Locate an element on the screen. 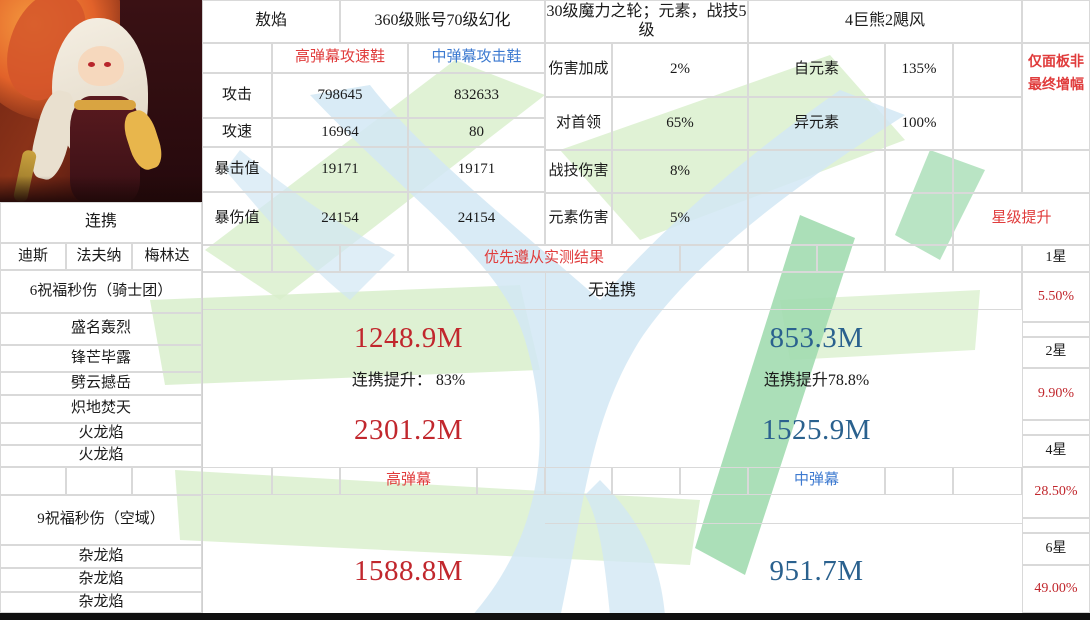 The image size is (1090, 620). star-4-label: 4星 is located at coordinates (1056, 451).